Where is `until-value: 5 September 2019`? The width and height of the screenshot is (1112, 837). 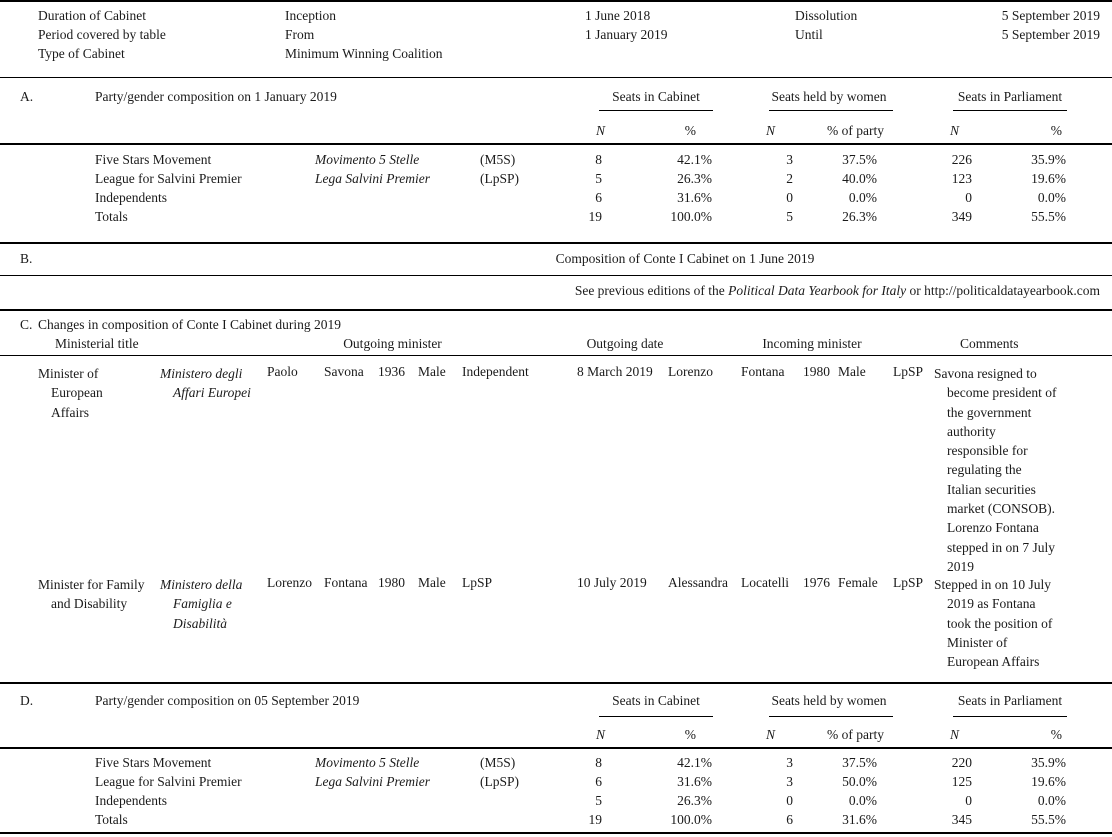
until-value: 5 September 2019 is located at coordinates (1050, 34).